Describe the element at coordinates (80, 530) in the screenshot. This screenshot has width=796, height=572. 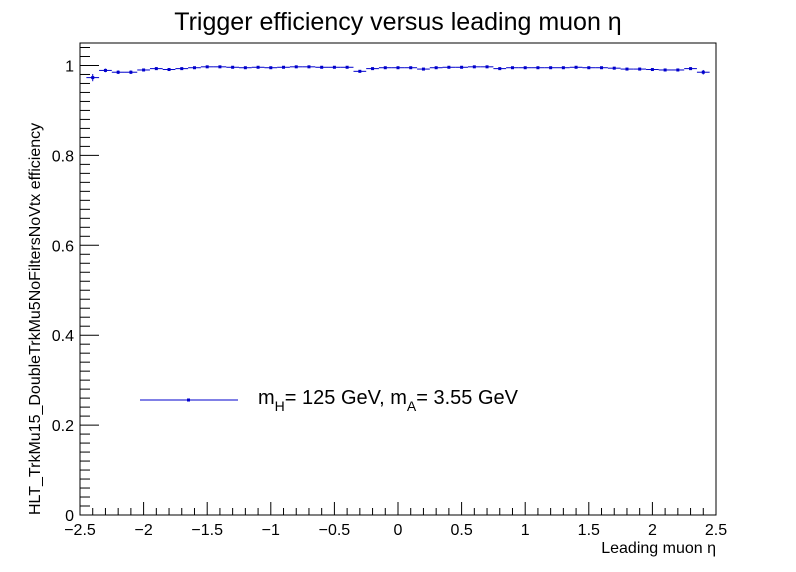
I see `x-tick-label: −2.5` at that location.